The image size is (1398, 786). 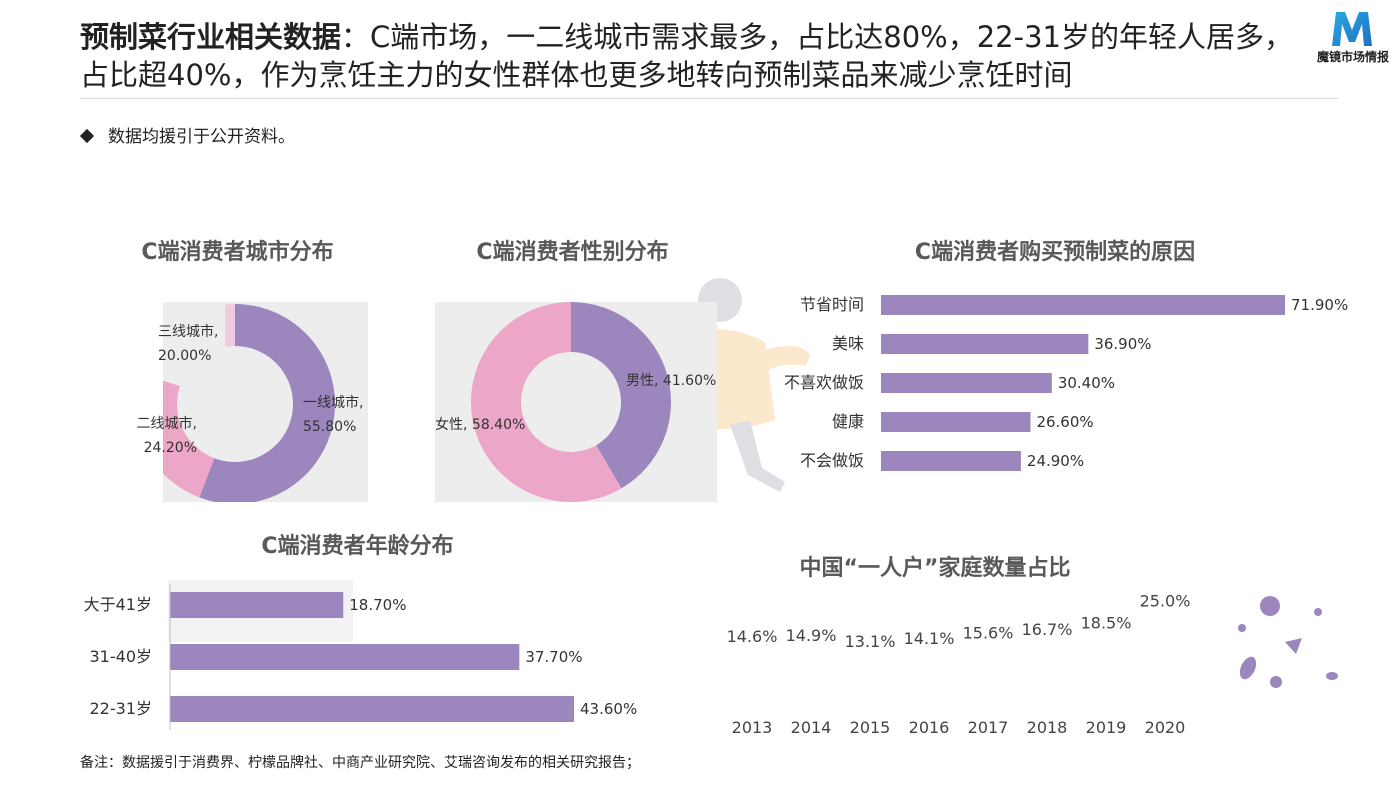 What do you see at coordinates (1319, 305) in the screenshot?
I see `reasons-value-label: 71.90%` at bounding box center [1319, 305].